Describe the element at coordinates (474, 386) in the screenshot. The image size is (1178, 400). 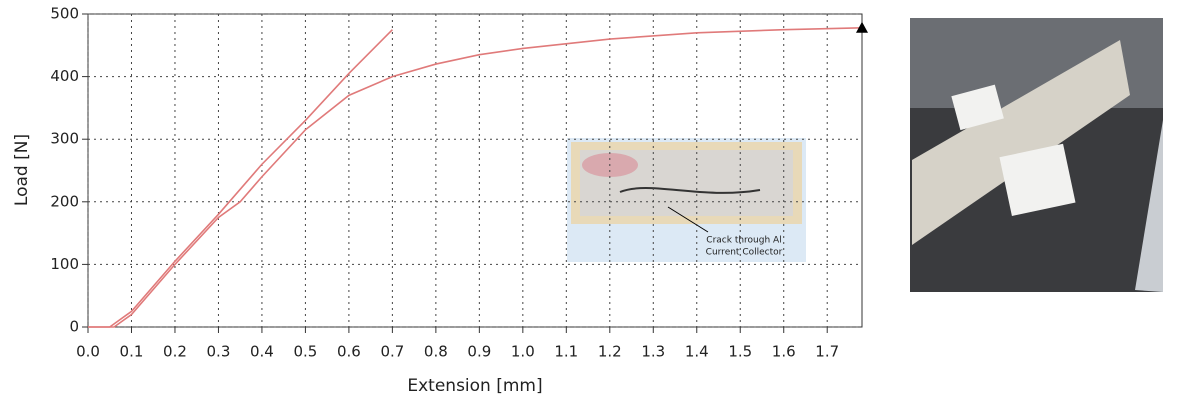
I see `x-axis-label: Extension [mm]` at that location.